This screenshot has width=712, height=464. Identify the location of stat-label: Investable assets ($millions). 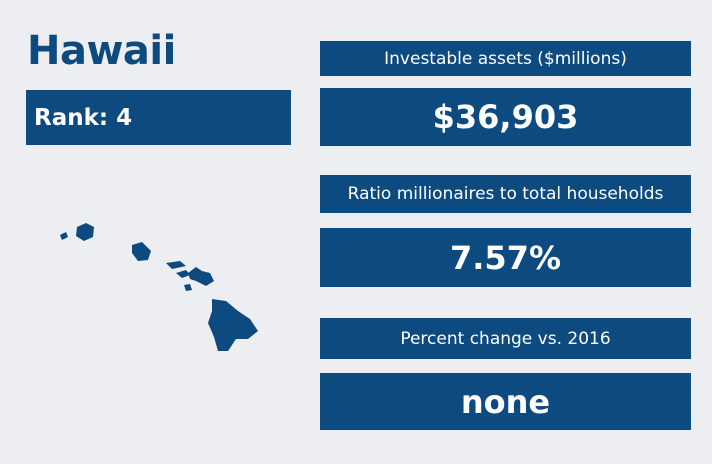
(505, 58).